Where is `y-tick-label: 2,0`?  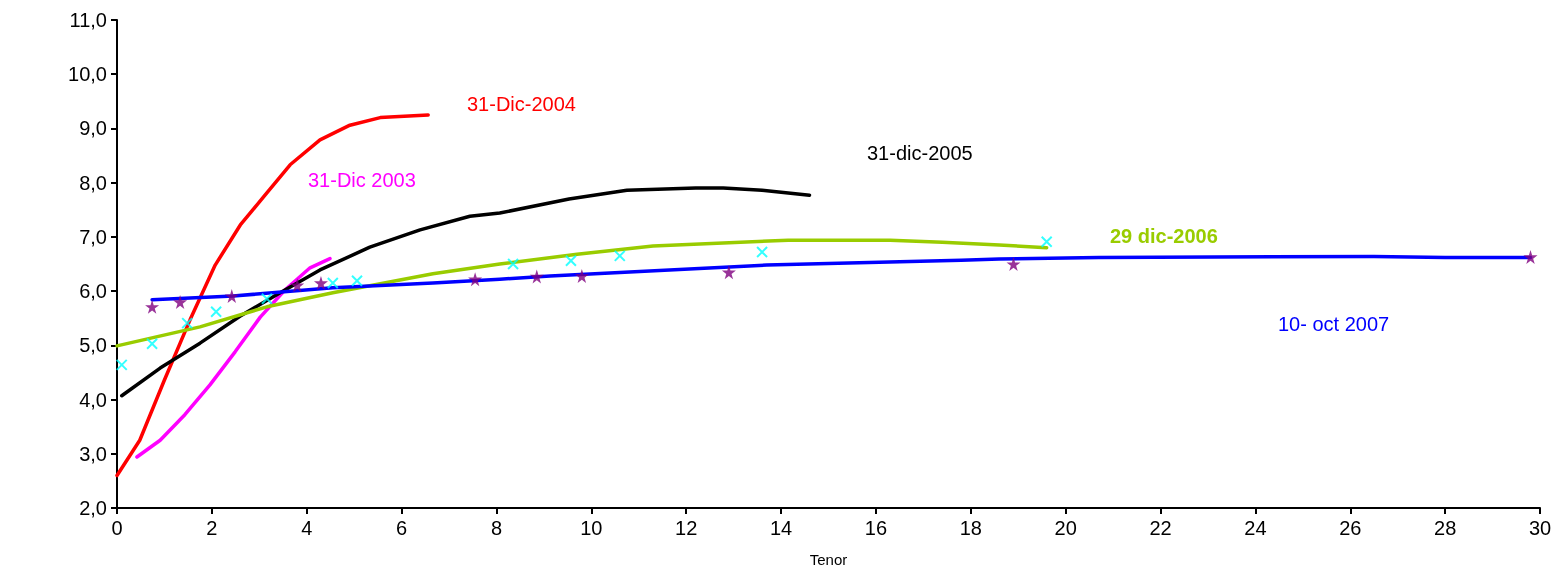 y-tick-label: 2,0 is located at coordinates (93, 508).